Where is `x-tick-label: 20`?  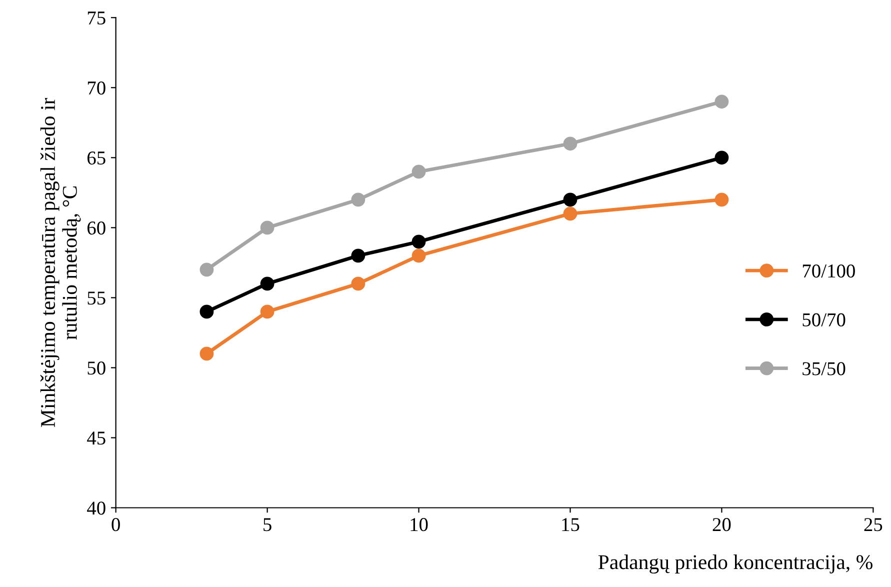 x-tick-label: 20 is located at coordinates (721, 525).